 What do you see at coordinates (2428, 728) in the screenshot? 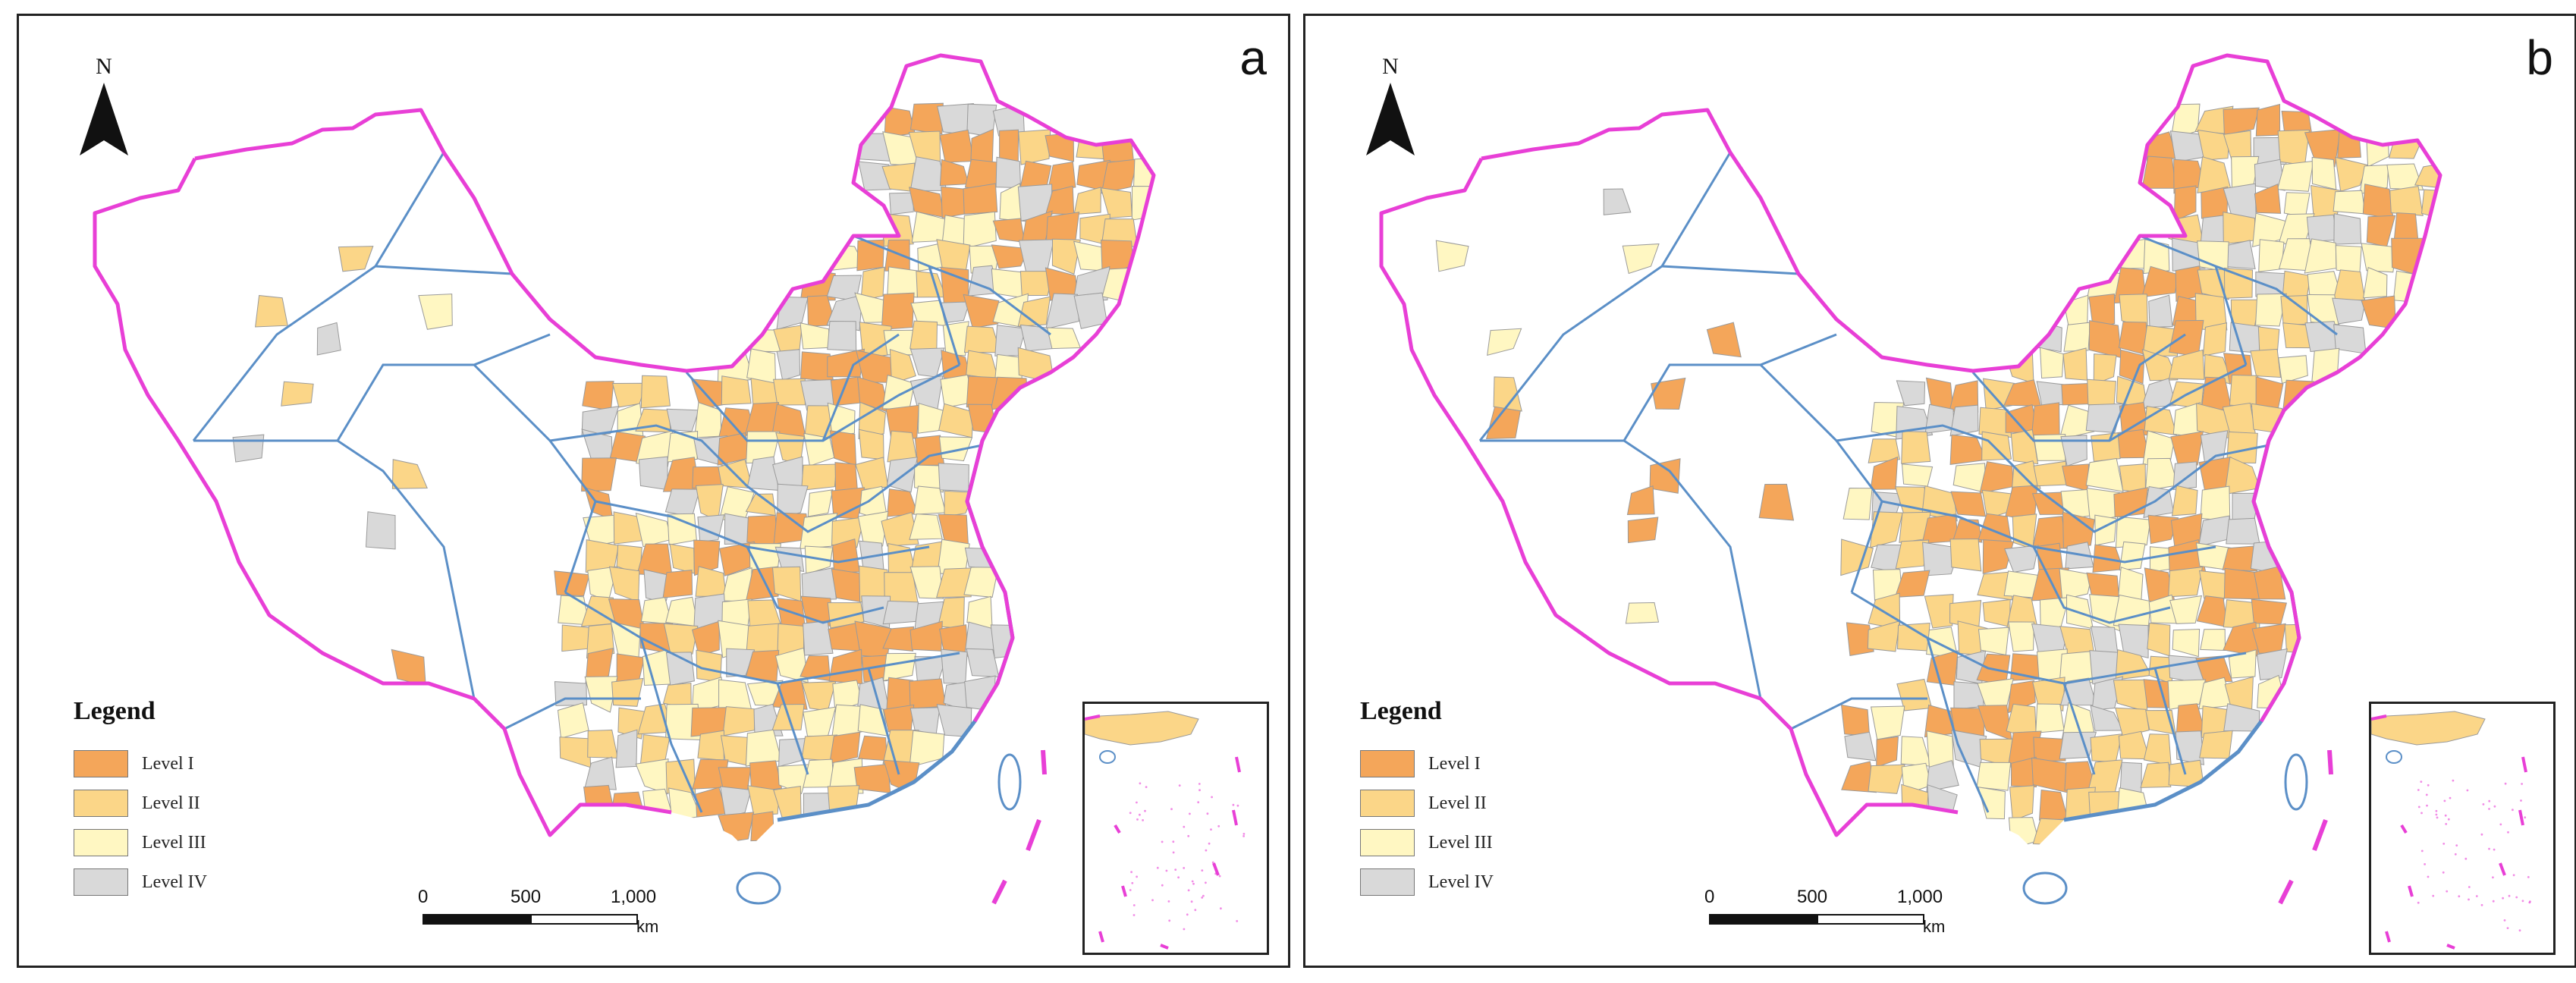
I see `inset-mainland` at bounding box center [2428, 728].